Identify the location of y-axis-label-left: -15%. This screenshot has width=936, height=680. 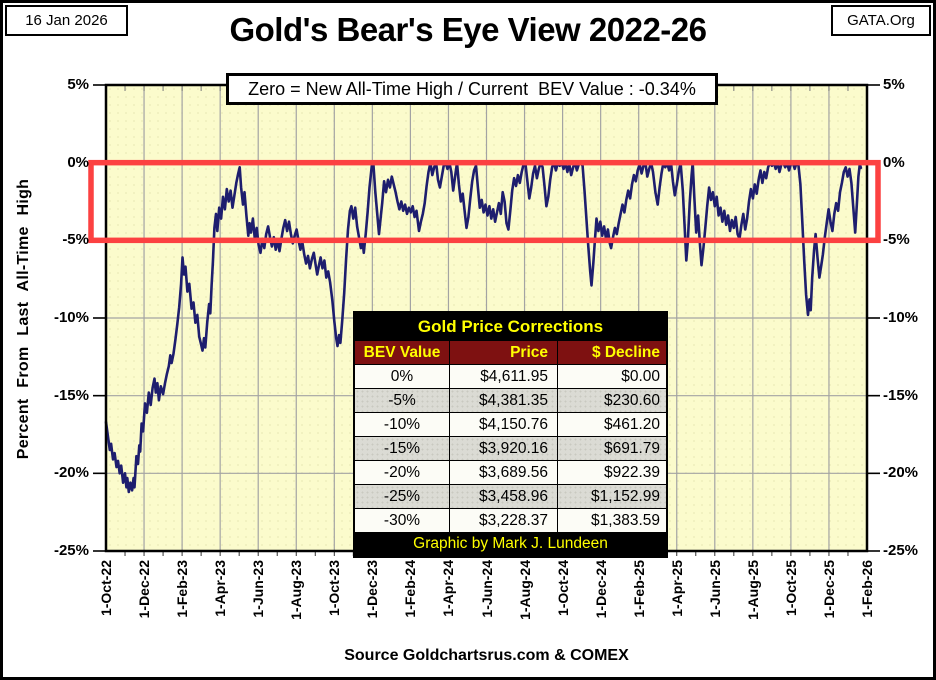
(71, 395).